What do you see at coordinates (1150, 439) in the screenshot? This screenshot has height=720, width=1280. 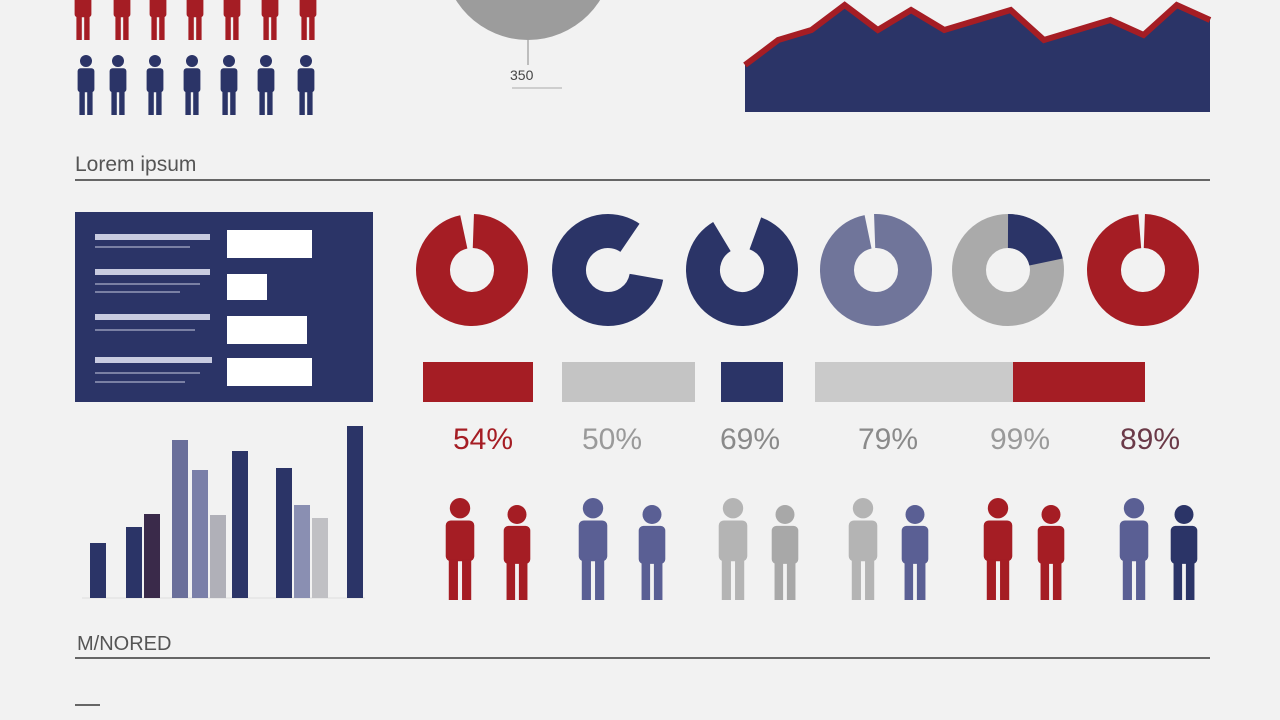 I see `stat-label: 89%` at bounding box center [1150, 439].